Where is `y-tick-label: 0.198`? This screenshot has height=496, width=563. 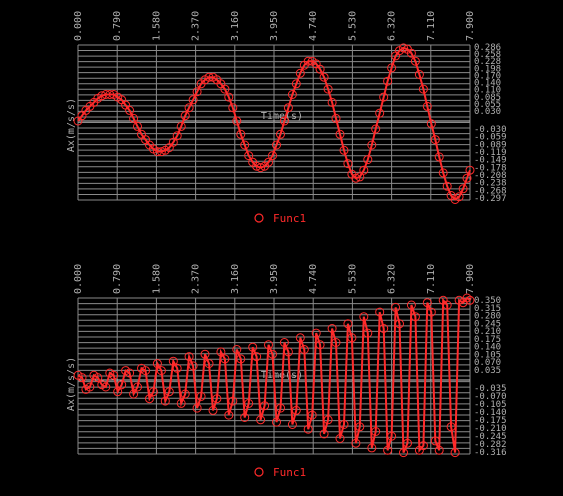
y-tick-label: 0.198 is located at coordinates (487, 69).